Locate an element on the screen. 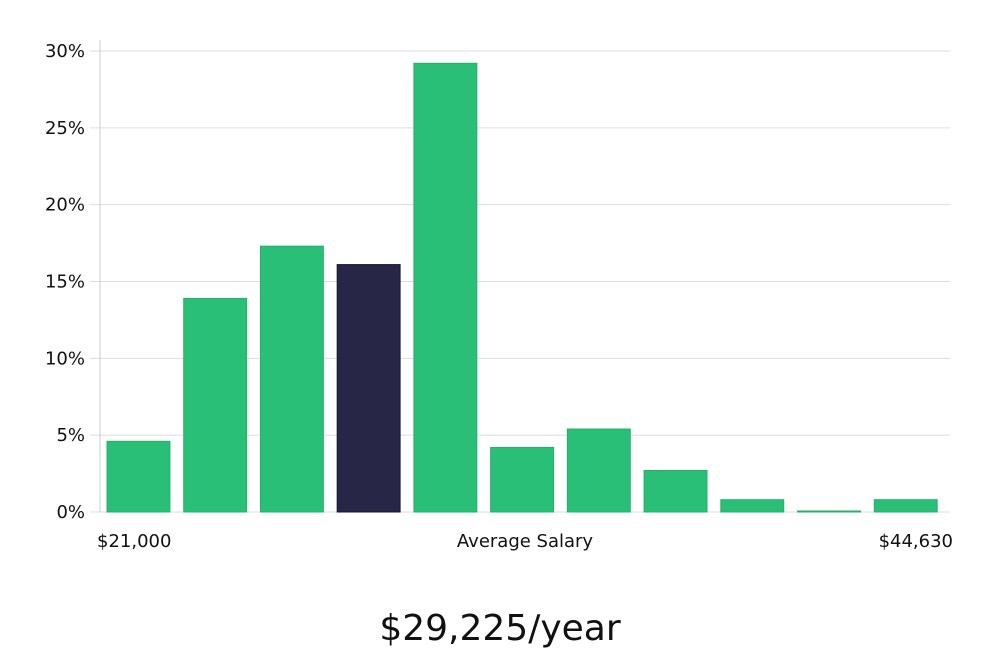 The image size is (1000, 660). y-tick-label: 15% is located at coordinates (65, 282).